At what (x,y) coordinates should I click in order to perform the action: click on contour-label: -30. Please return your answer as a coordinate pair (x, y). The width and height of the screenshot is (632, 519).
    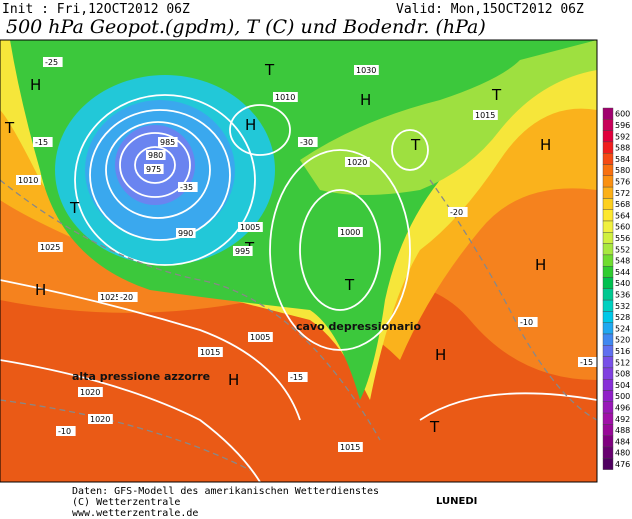
    Looking at the image, I should click on (306, 142).